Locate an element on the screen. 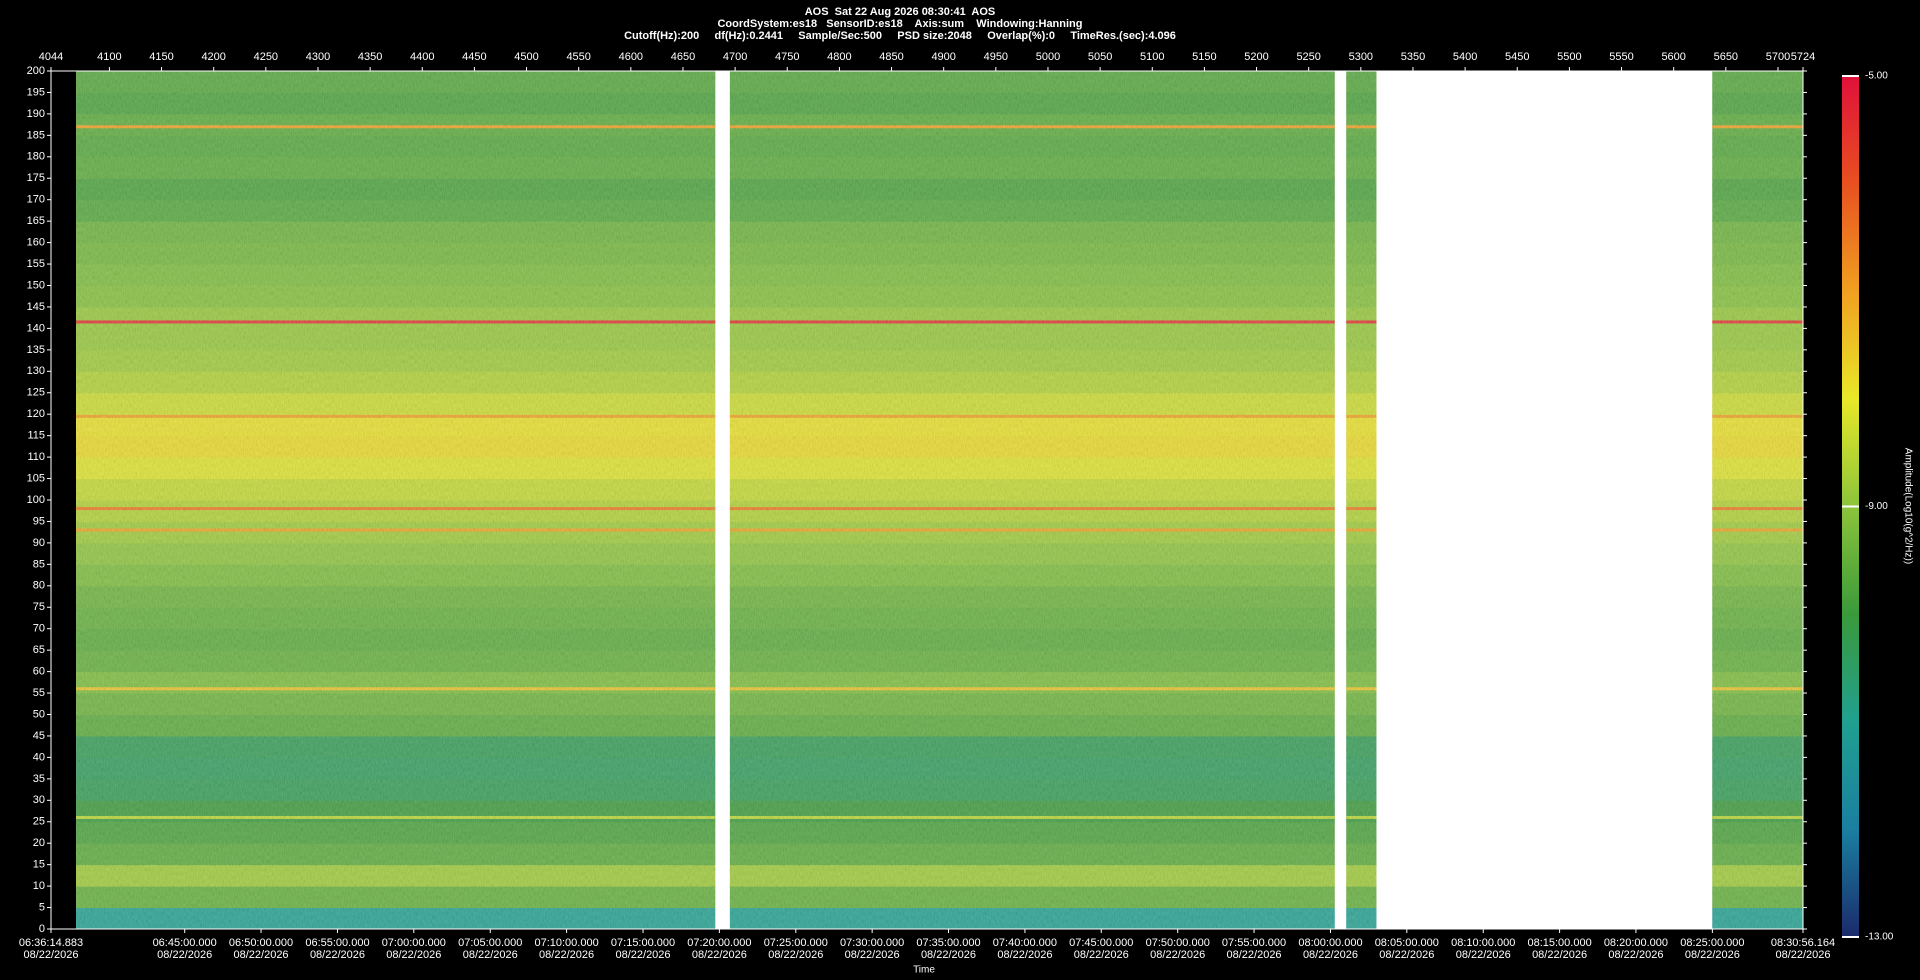 The image size is (1920, 980). y-tick-label: 40 is located at coordinates (39, 757).